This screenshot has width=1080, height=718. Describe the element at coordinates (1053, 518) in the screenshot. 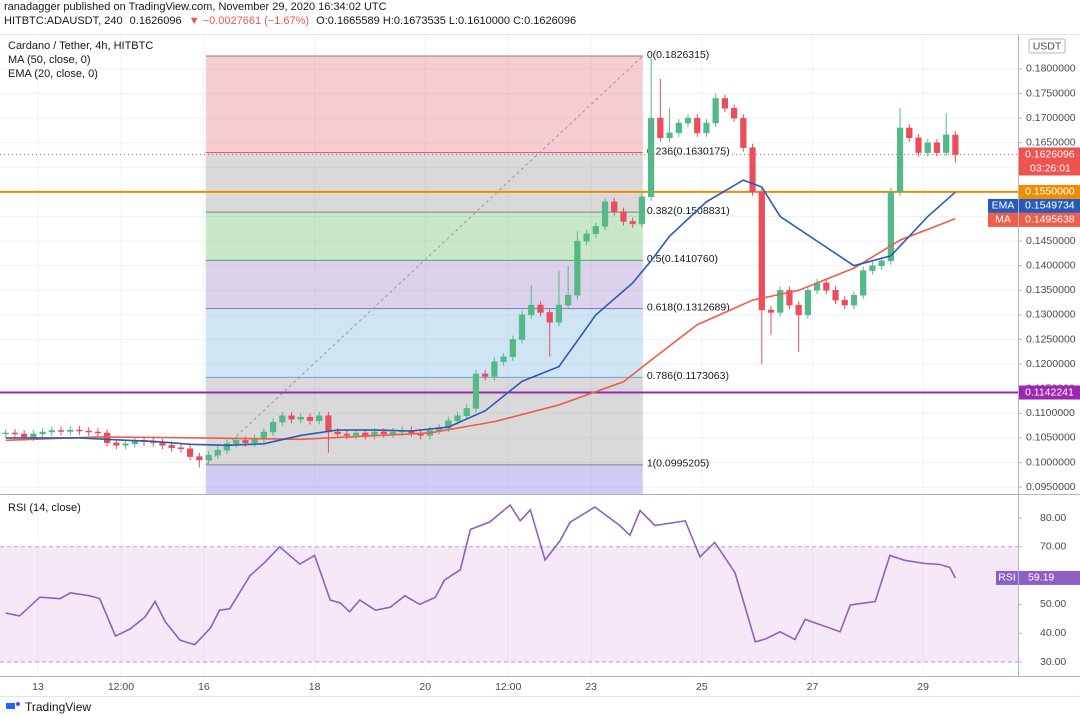

I see `y-tick-label: 80.00` at that location.